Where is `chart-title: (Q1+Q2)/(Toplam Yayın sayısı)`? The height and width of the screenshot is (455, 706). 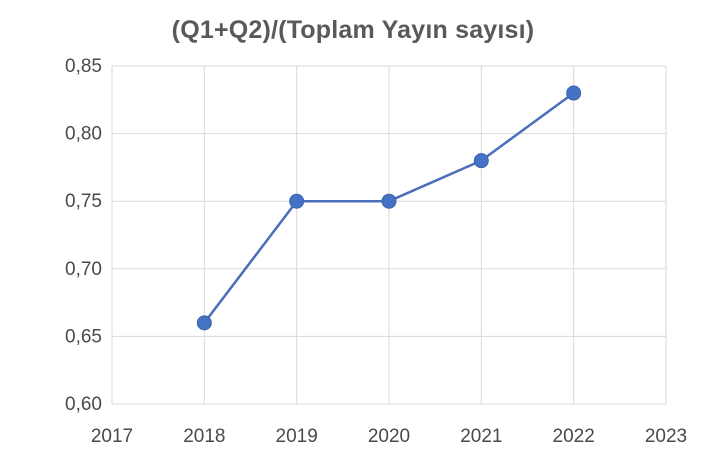 chart-title: (Q1+Q2)/(Toplam Yayın sayısı) is located at coordinates (353, 30).